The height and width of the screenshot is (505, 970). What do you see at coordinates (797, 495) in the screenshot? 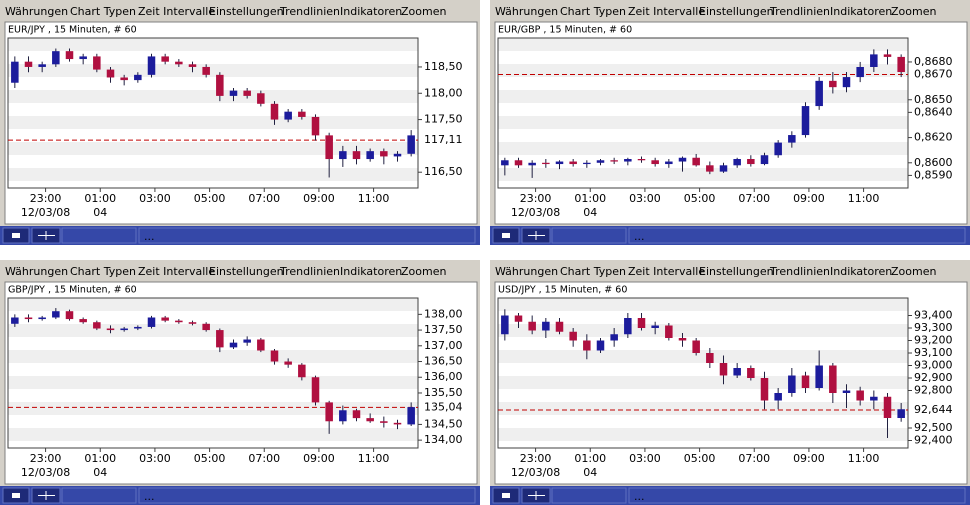
I see `toolbar-status` at bounding box center [797, 495].